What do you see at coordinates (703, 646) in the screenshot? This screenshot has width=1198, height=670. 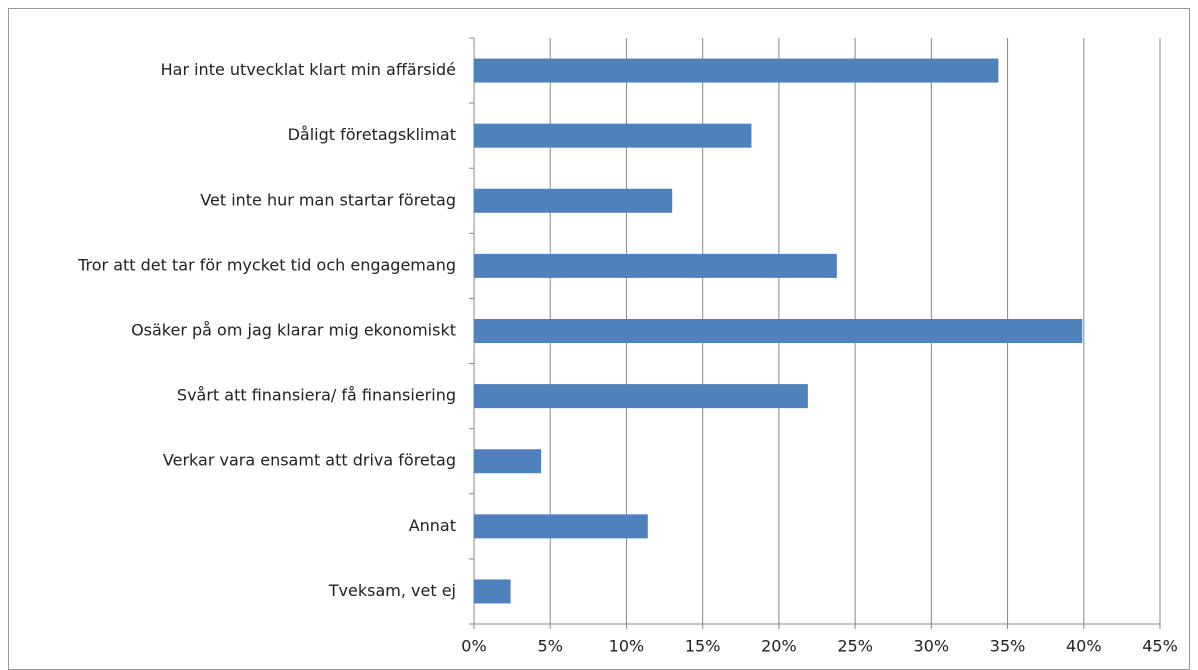 I see `x-tick-label: 15%` at bounding box center [703, 646].